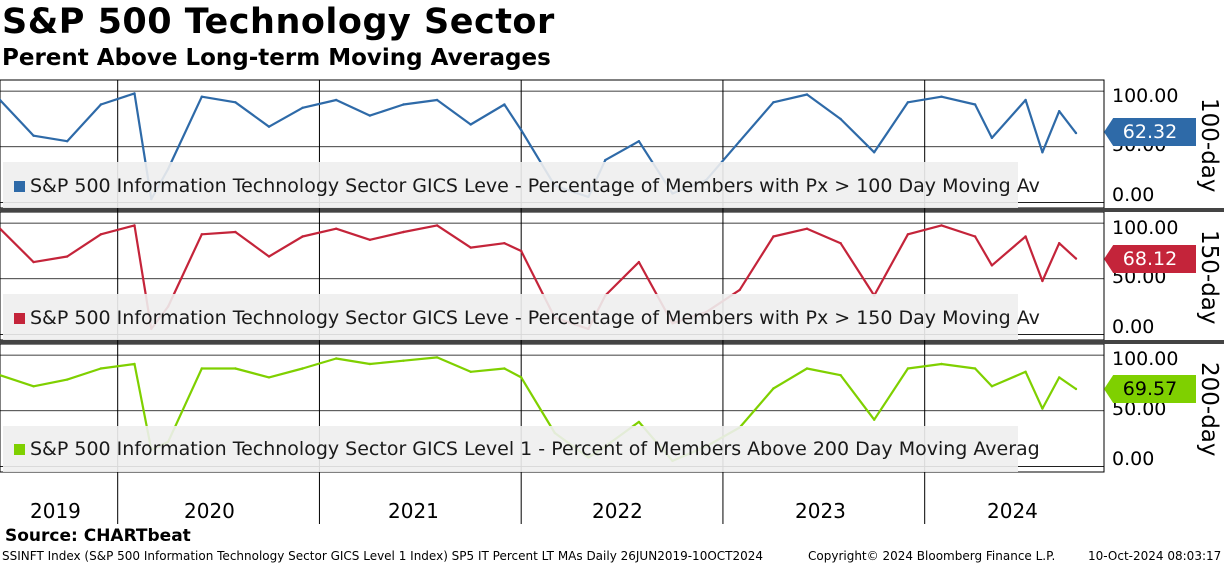 The height and width of the screenshot is (566, 1224). What do you see at coordinates (55, 511) in the screenshot?
I see `x-tick-label-2019: 2019` at bounding box center [55, 511].